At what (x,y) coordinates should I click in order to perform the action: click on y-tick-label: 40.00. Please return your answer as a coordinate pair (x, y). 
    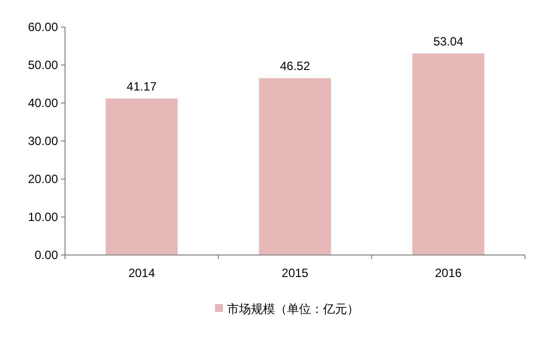
    Looking at the image, I should click on (43, 103).